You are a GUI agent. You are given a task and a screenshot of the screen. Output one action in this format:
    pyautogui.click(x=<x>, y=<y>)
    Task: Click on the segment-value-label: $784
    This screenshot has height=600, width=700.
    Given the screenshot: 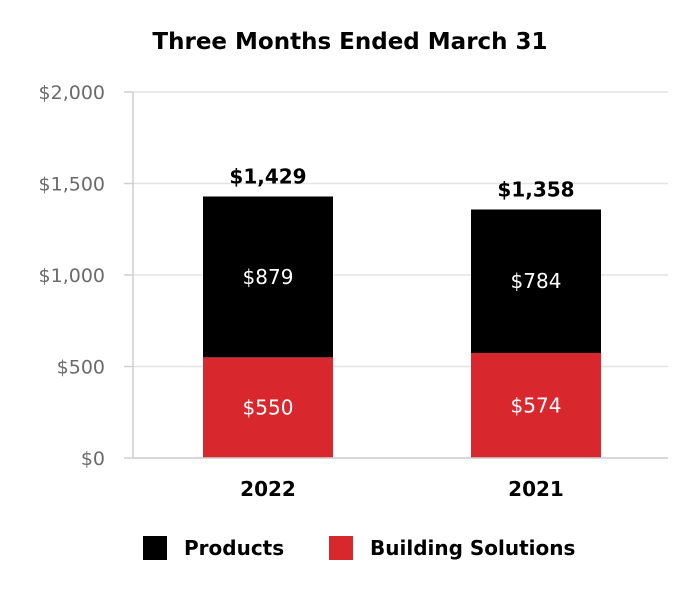 What is the action you would take?
    pyautogui.click(x=536, y=281)
    